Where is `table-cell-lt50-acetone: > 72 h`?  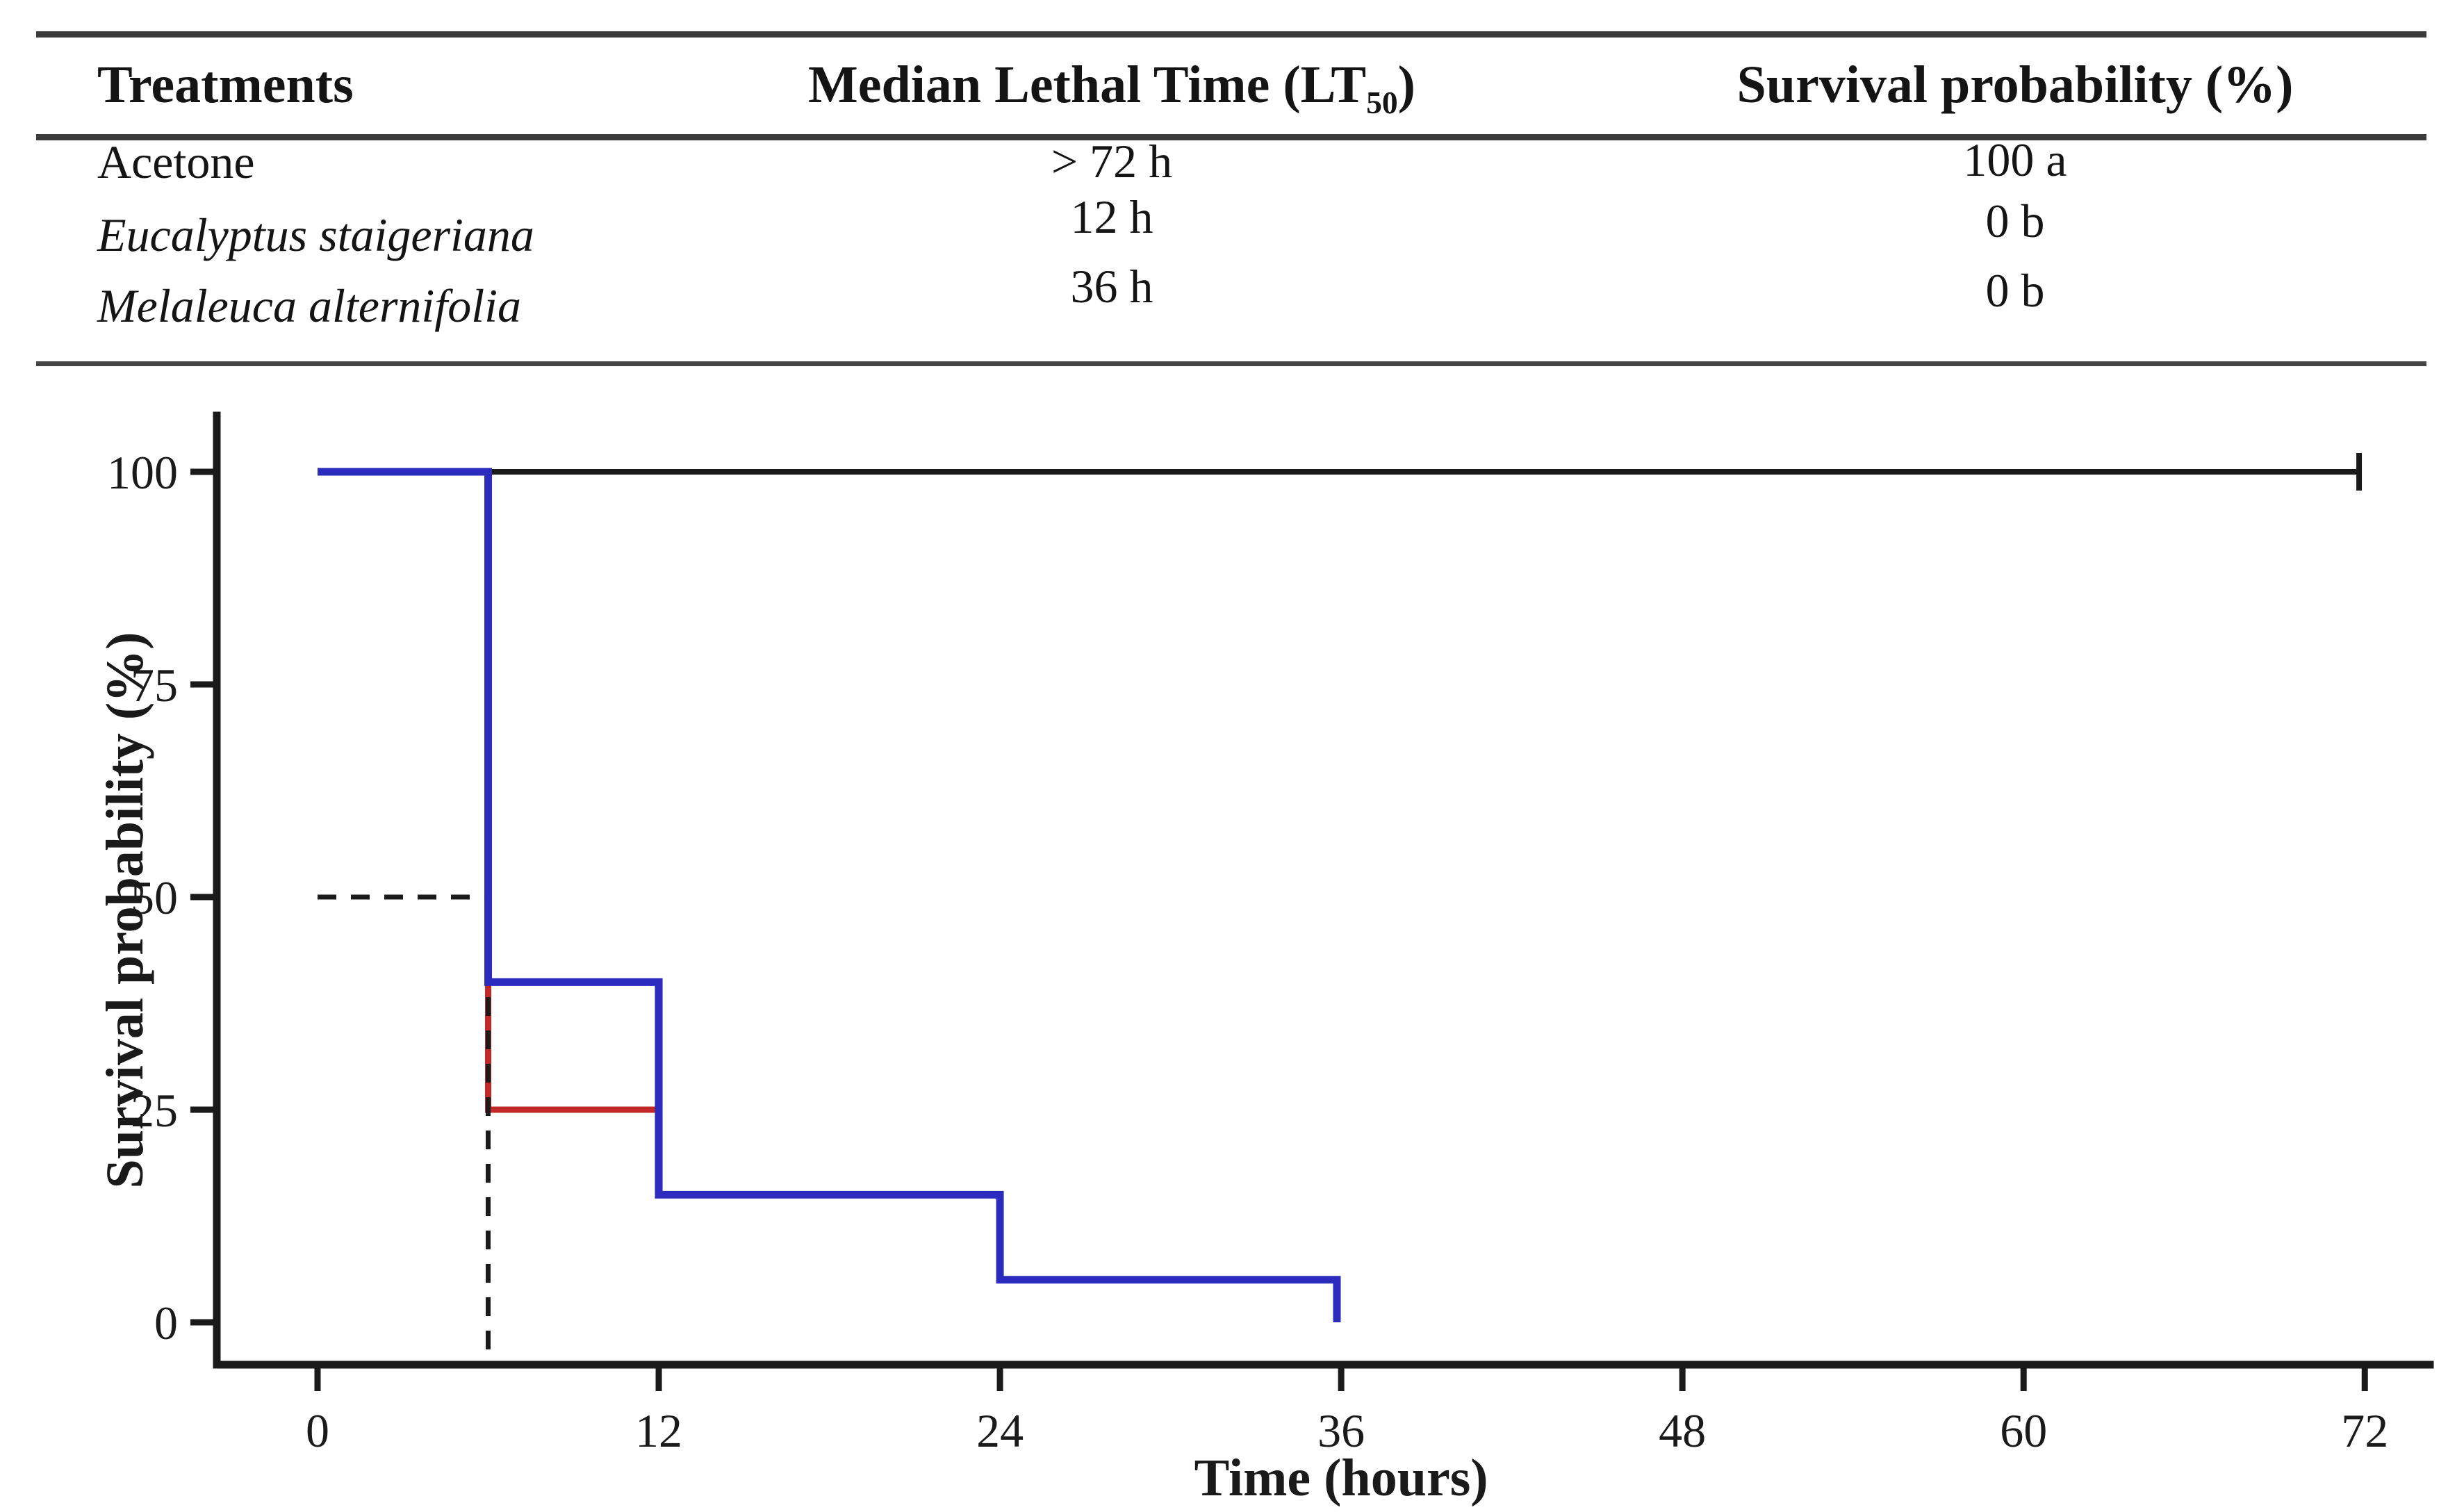 table-cell-lt50-acetone: > 72 h is located at coordinates (1112, 161).